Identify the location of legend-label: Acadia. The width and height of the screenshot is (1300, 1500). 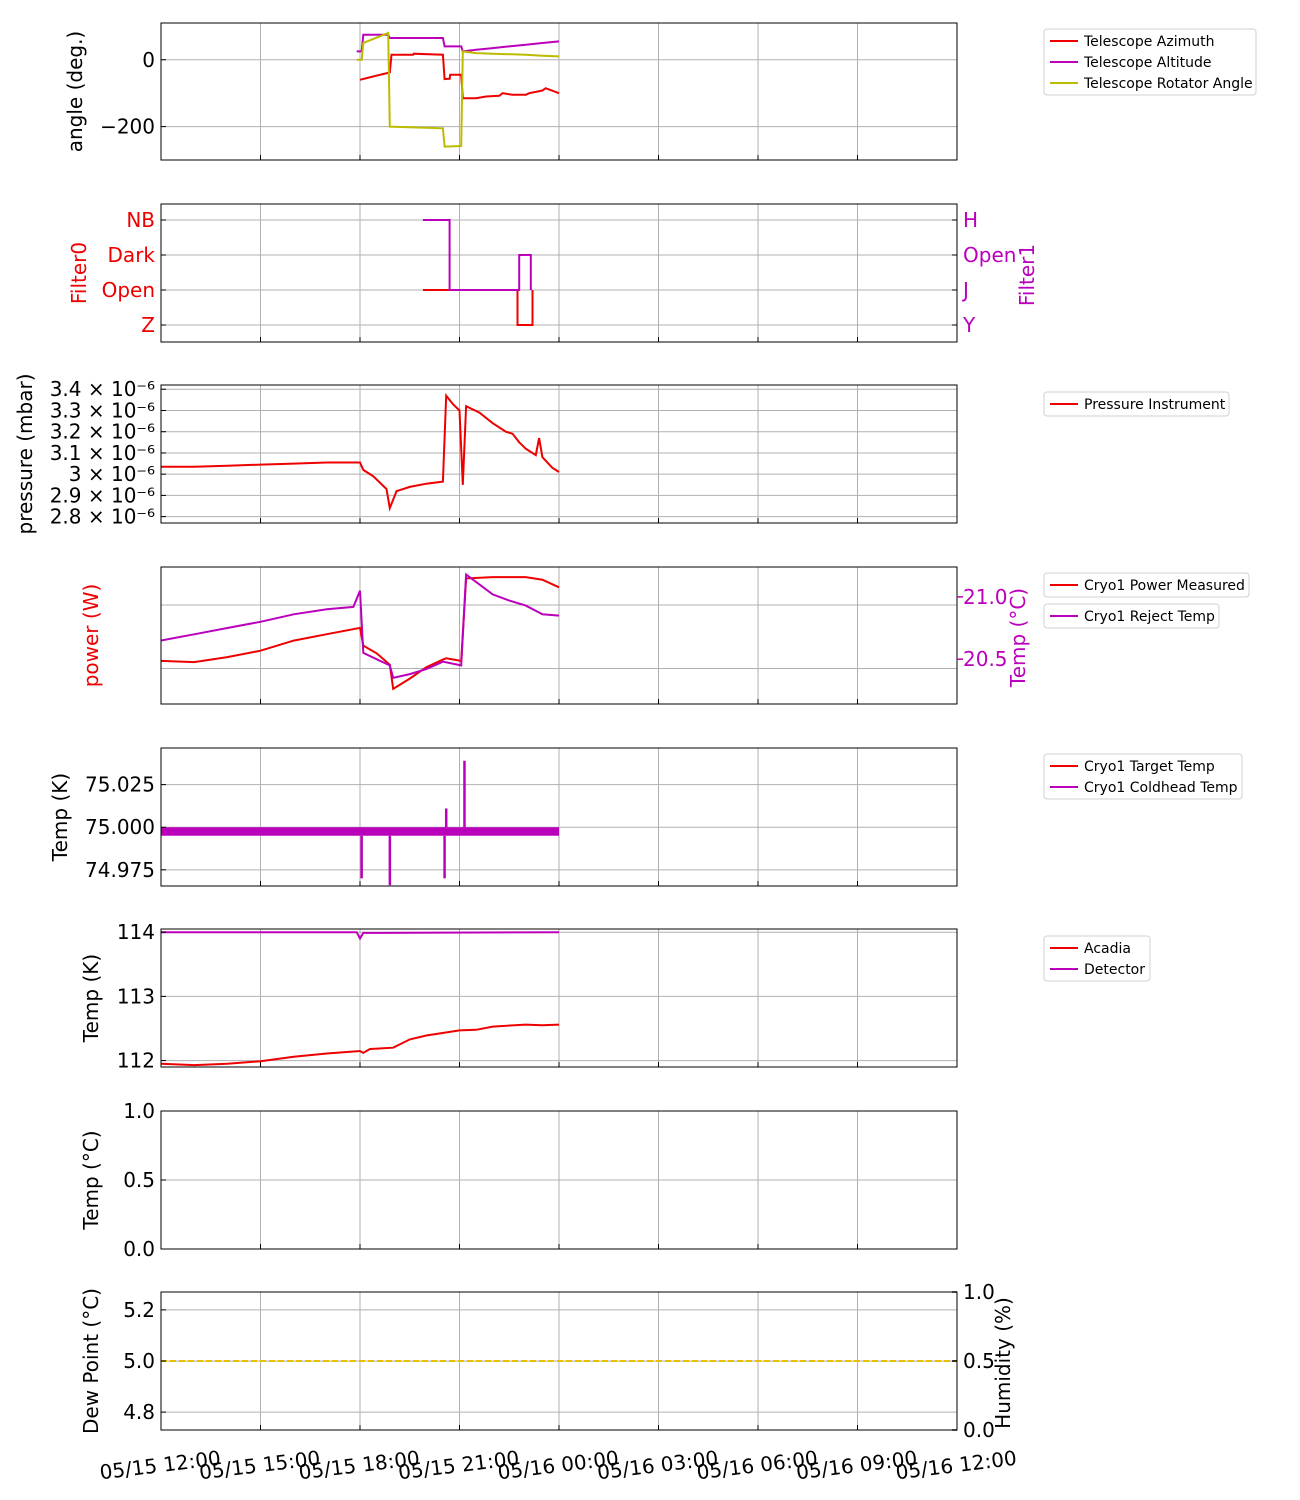
(1107, 949).